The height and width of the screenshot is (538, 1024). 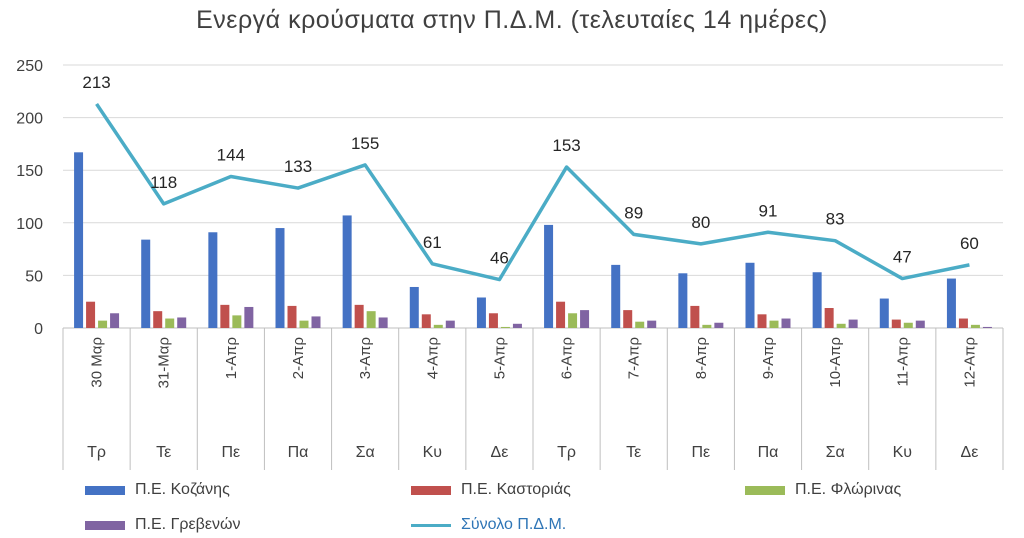 I want to click on legend-item-florina: Π.Ε. Φλώρινας, so click(x=823, y=490).